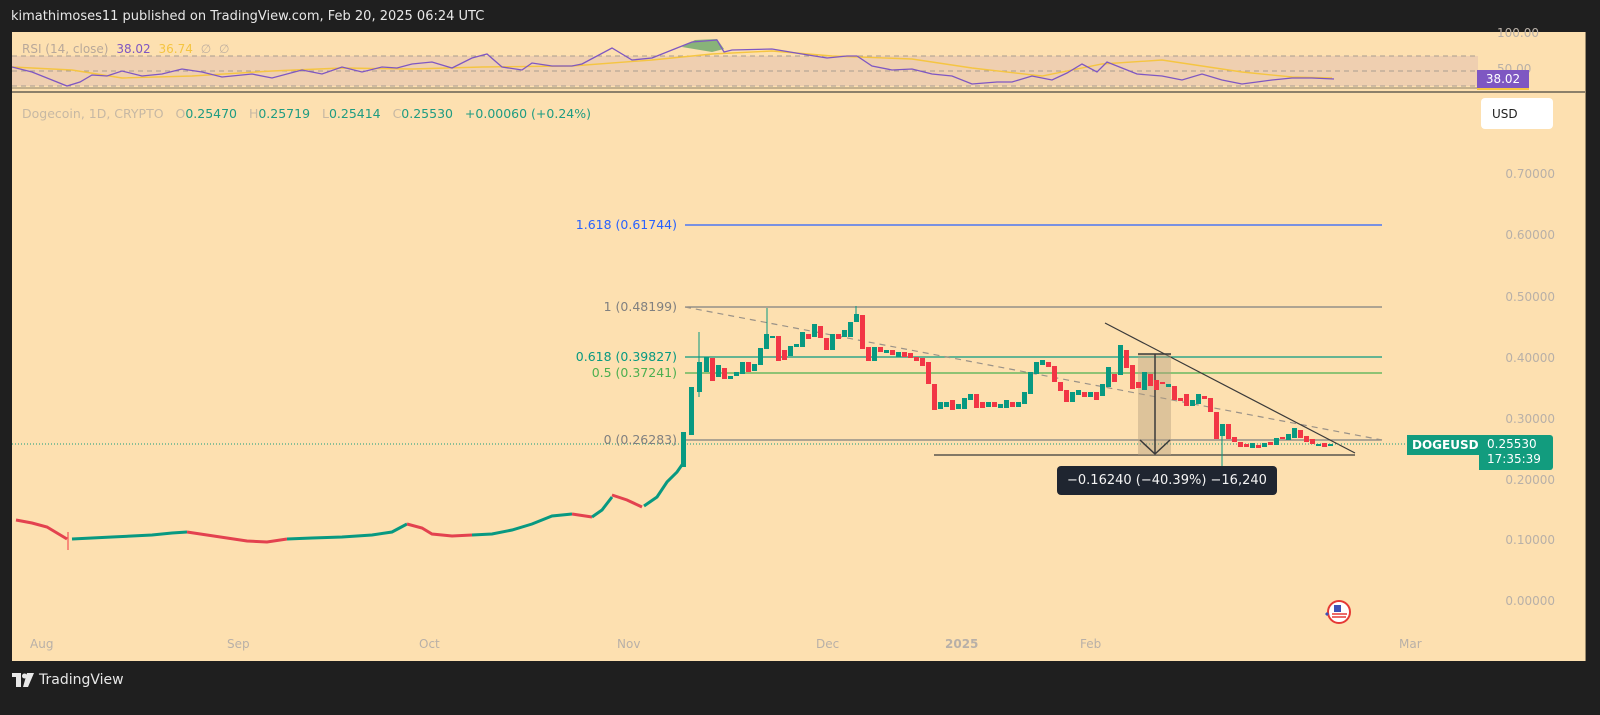 The image size is (1600, 715). I want to click on y-tick: 0.50000, so click(1530, 297).